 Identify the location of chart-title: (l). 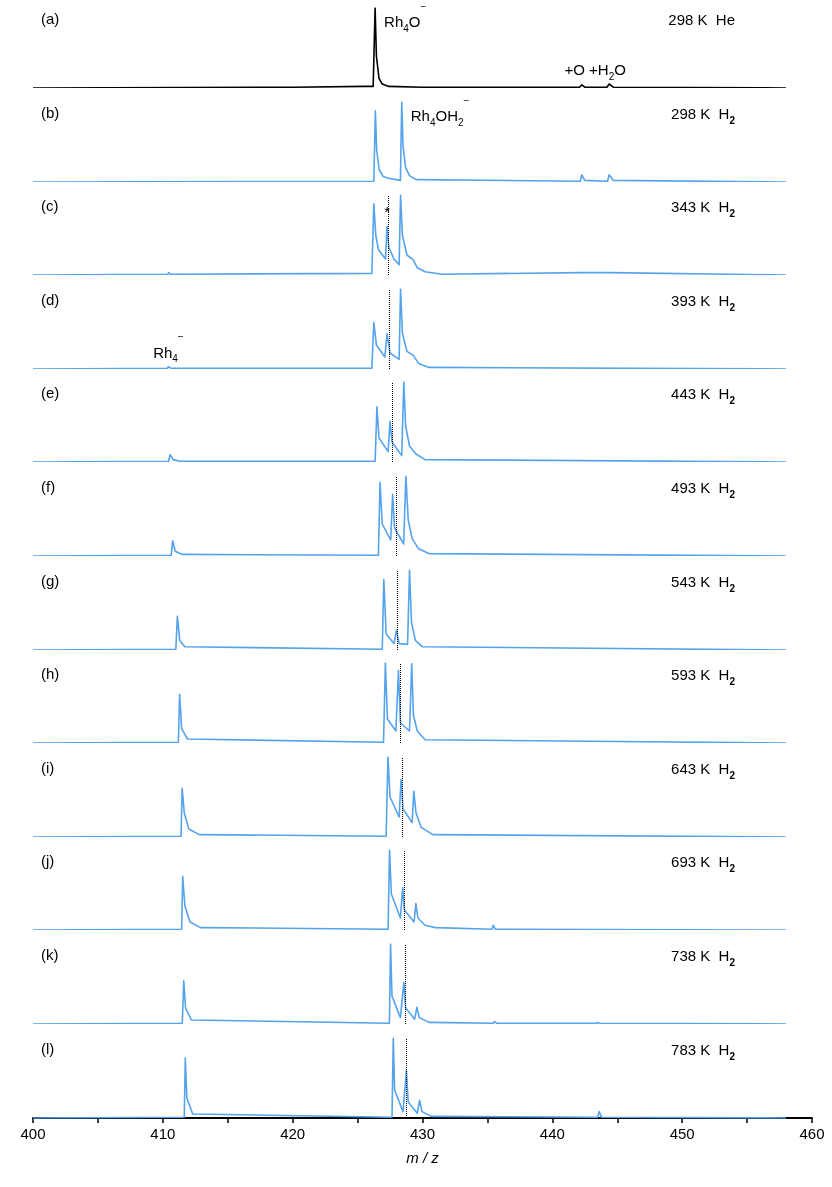
(48, 1048).